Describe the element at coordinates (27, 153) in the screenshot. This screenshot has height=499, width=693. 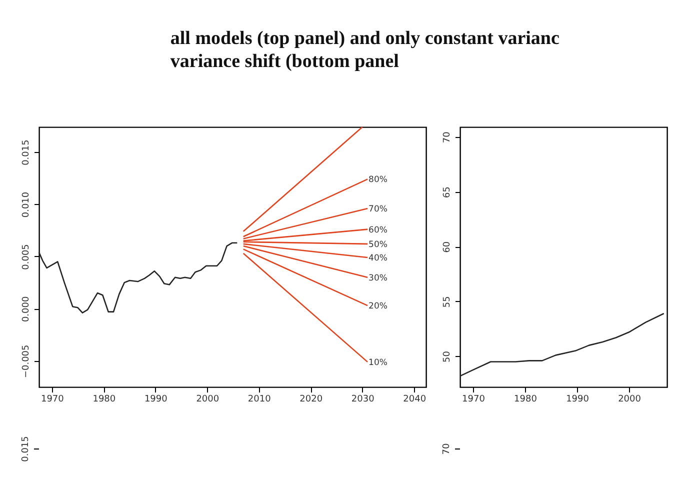
I see `y-tick-label: 0.015` at that location.